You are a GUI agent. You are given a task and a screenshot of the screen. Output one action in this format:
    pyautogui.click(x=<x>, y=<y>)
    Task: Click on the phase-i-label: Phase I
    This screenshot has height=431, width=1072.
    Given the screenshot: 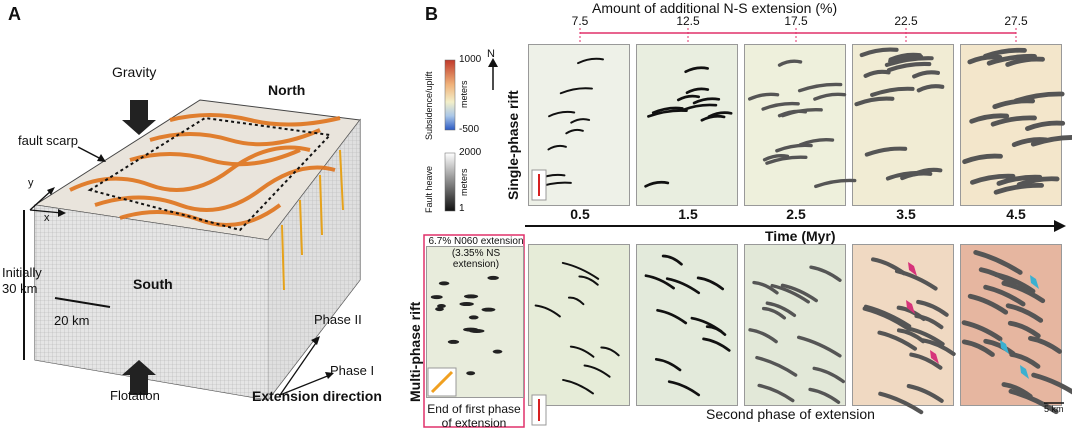 What is the action you would take?
    pyautogui.click(x=352, y=370)
    